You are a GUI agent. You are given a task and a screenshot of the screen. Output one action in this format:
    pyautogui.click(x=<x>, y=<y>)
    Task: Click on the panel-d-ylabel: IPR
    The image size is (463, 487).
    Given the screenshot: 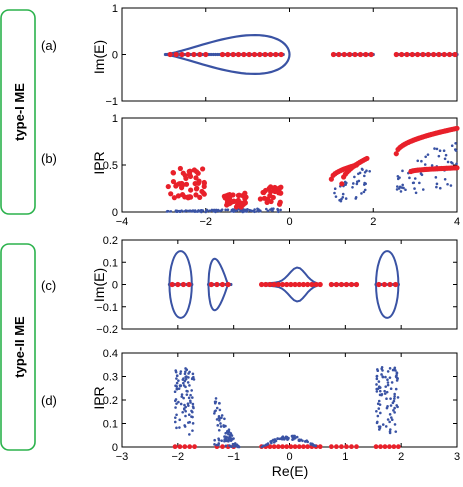 What is the action you would take?
    pyautogui.click(x=99, y=397)
    